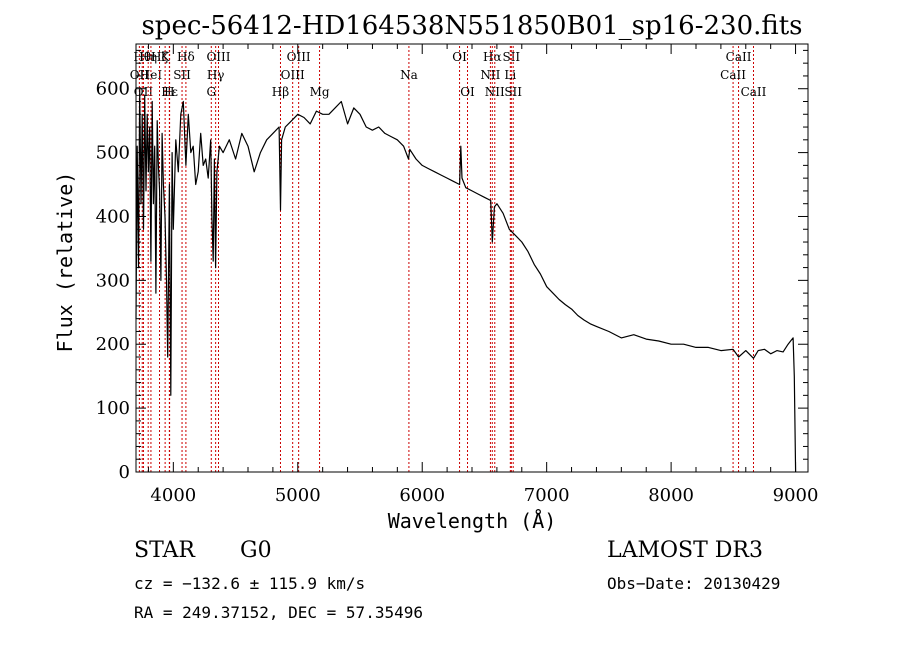 The image size is (900, 649). Describe the element at coordinates (211, 92) in the screenshot. I see `line-id-label: G` at that location.